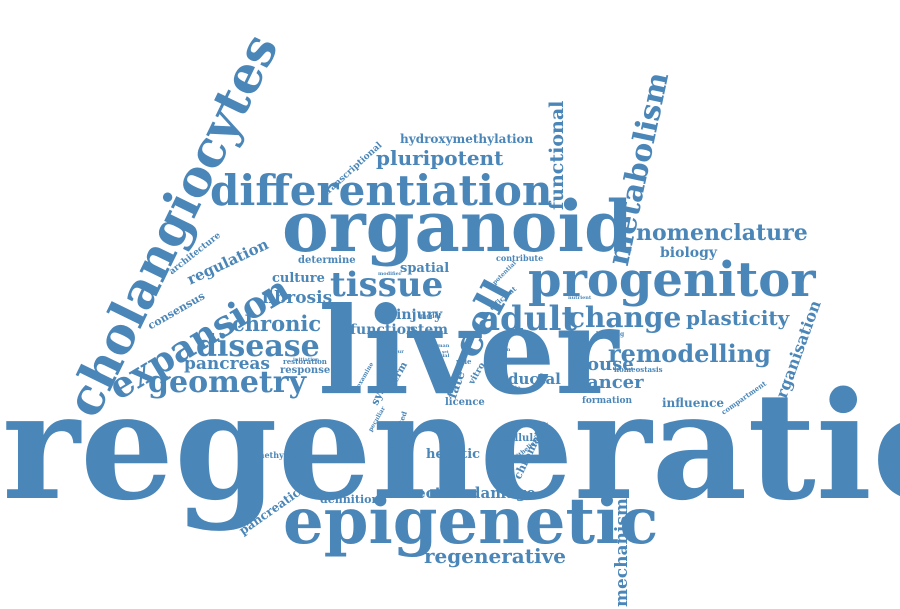 The width and height of the screenshot is (900, 609). What do you see at coordinates (722, 233) in the screenshot?
I see `word-nomenclature: nomenclature` at bounding box center [722, 233].